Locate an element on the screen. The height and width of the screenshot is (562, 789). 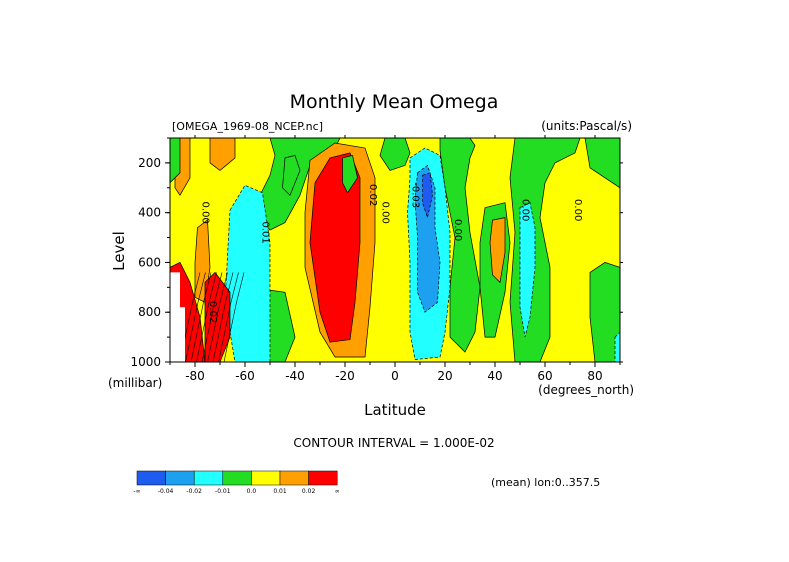
x-tick-label: 80 is located at coordinates (594, 376).